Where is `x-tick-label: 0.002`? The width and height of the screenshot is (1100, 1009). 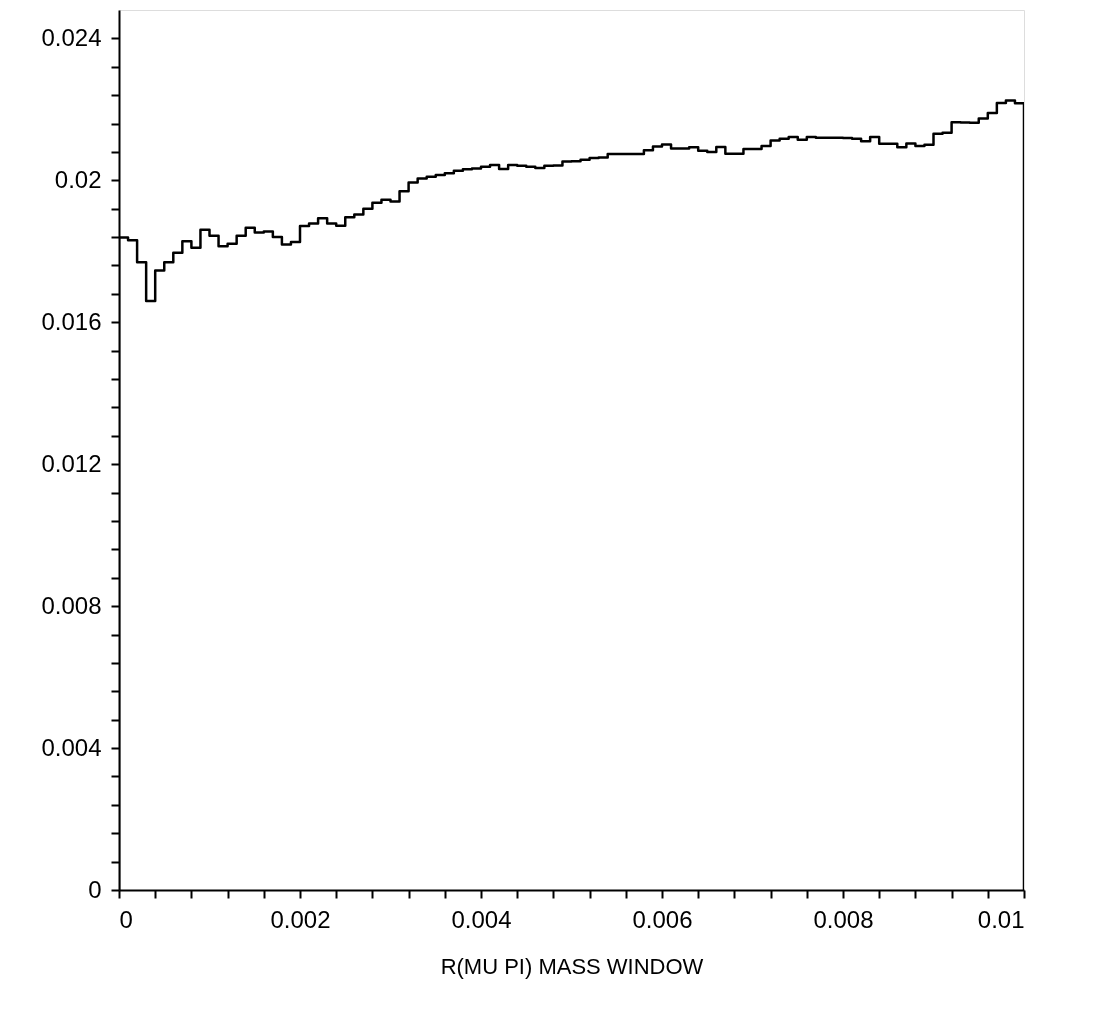
x-tick-label: 0.002 is located at coordinates (300, 919).